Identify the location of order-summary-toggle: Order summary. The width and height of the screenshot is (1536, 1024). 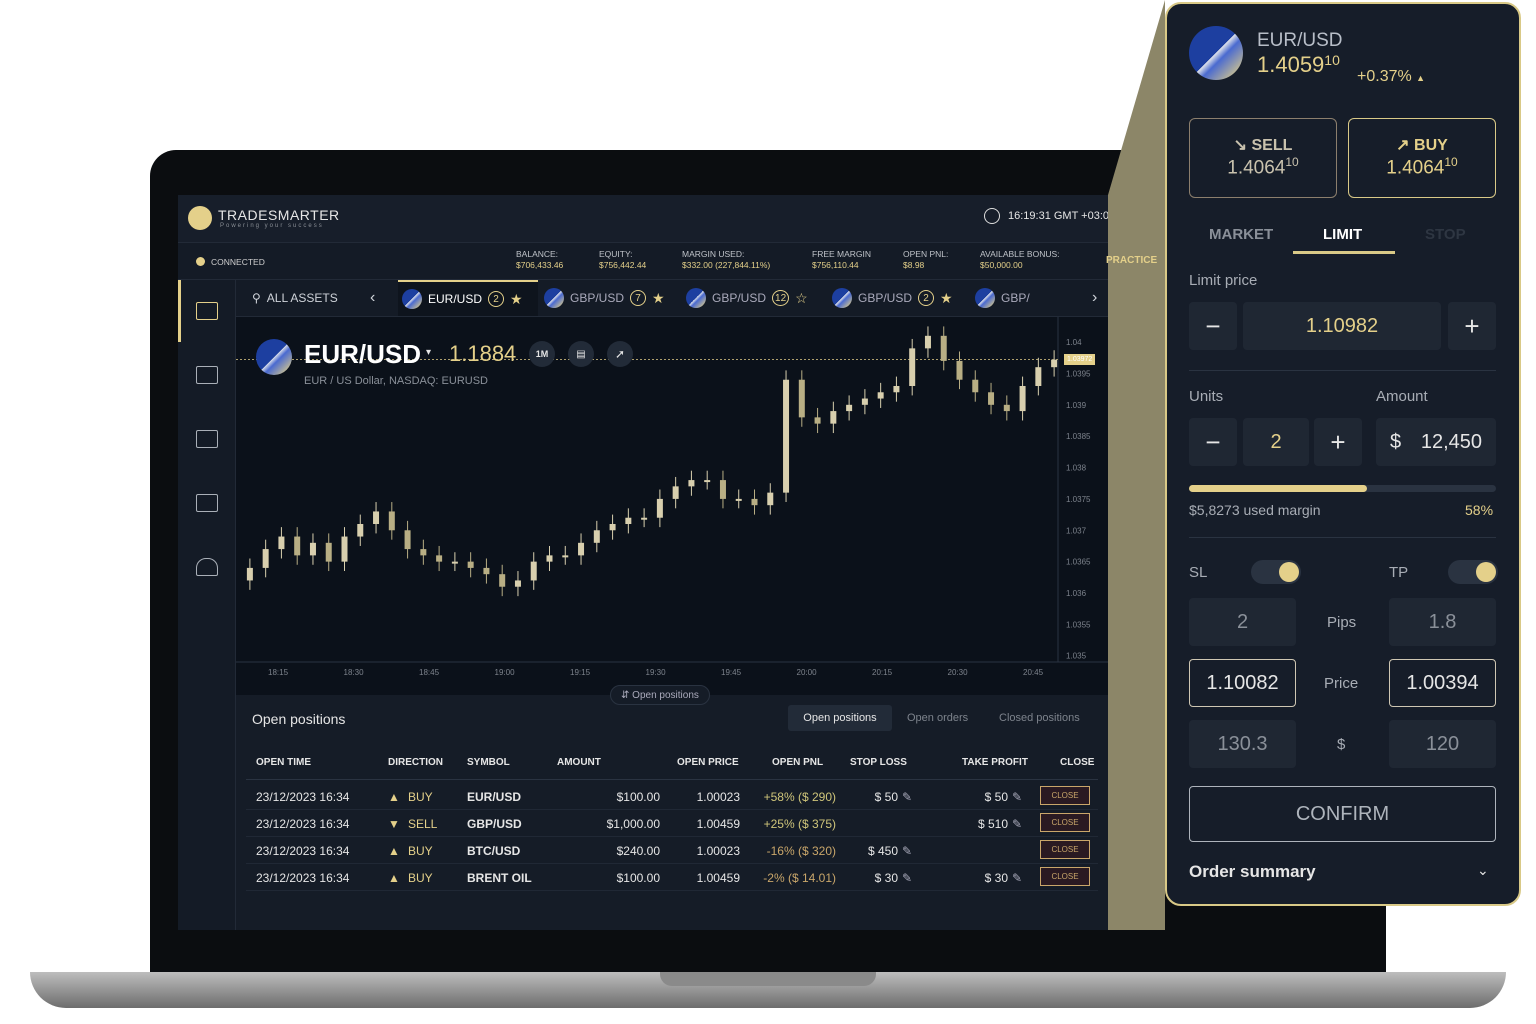
(1252, 871).